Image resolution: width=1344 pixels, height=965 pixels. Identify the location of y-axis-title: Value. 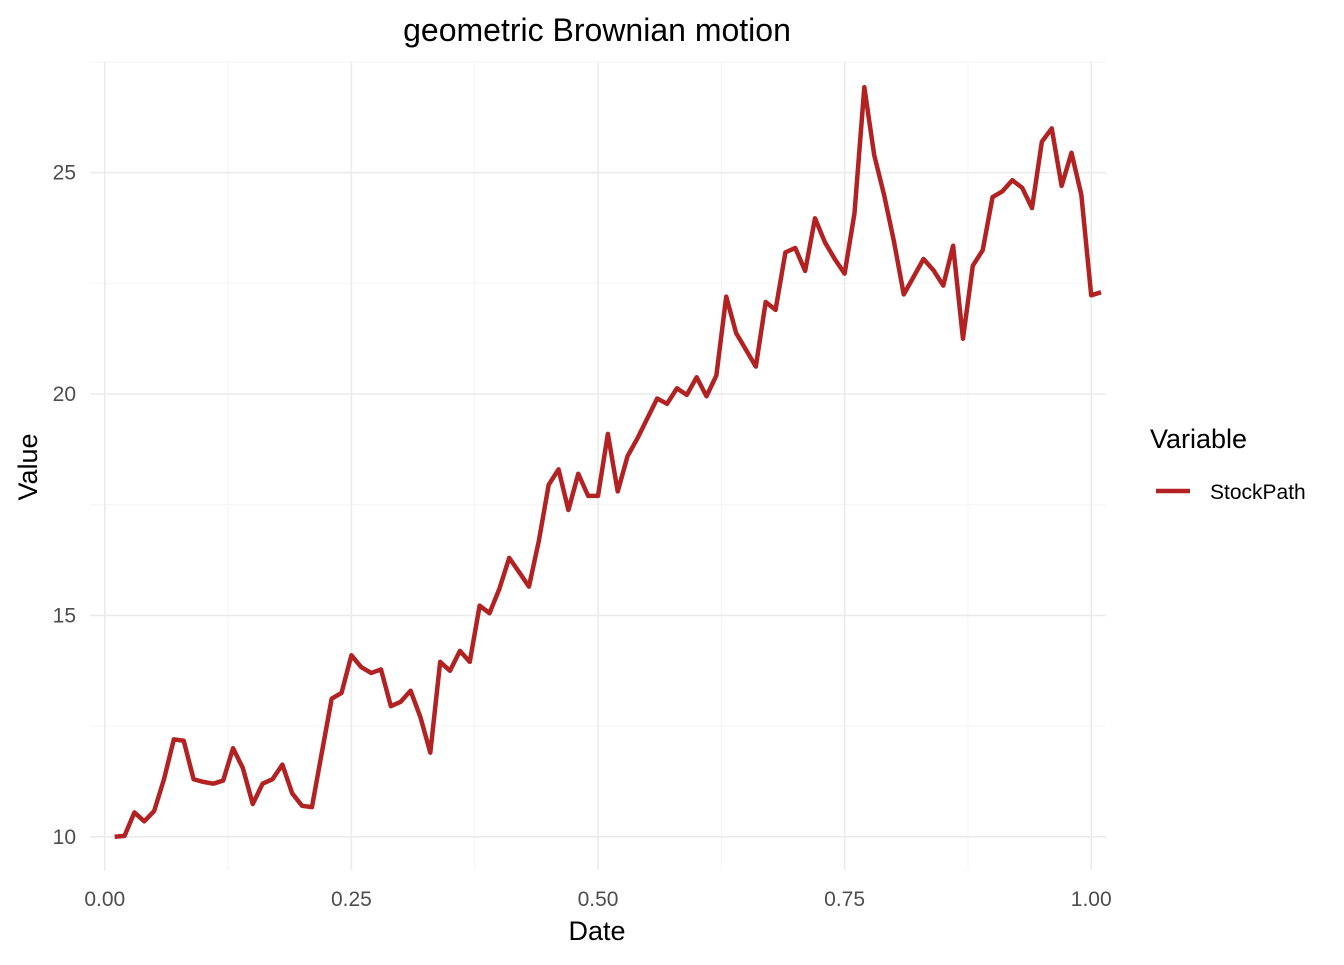
(28, 466).